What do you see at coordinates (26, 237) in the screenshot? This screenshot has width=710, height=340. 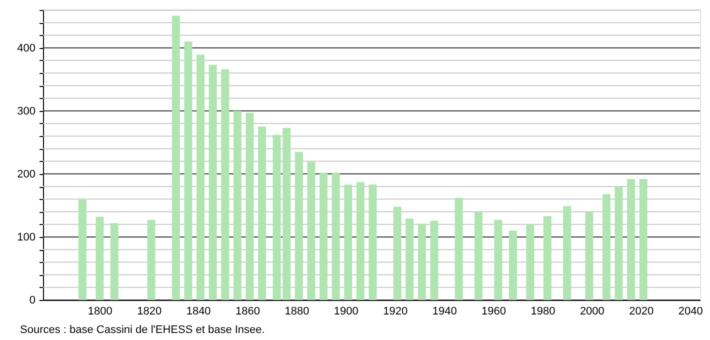 I see `y-tick-label: 100` at bounding box center [26, 237].